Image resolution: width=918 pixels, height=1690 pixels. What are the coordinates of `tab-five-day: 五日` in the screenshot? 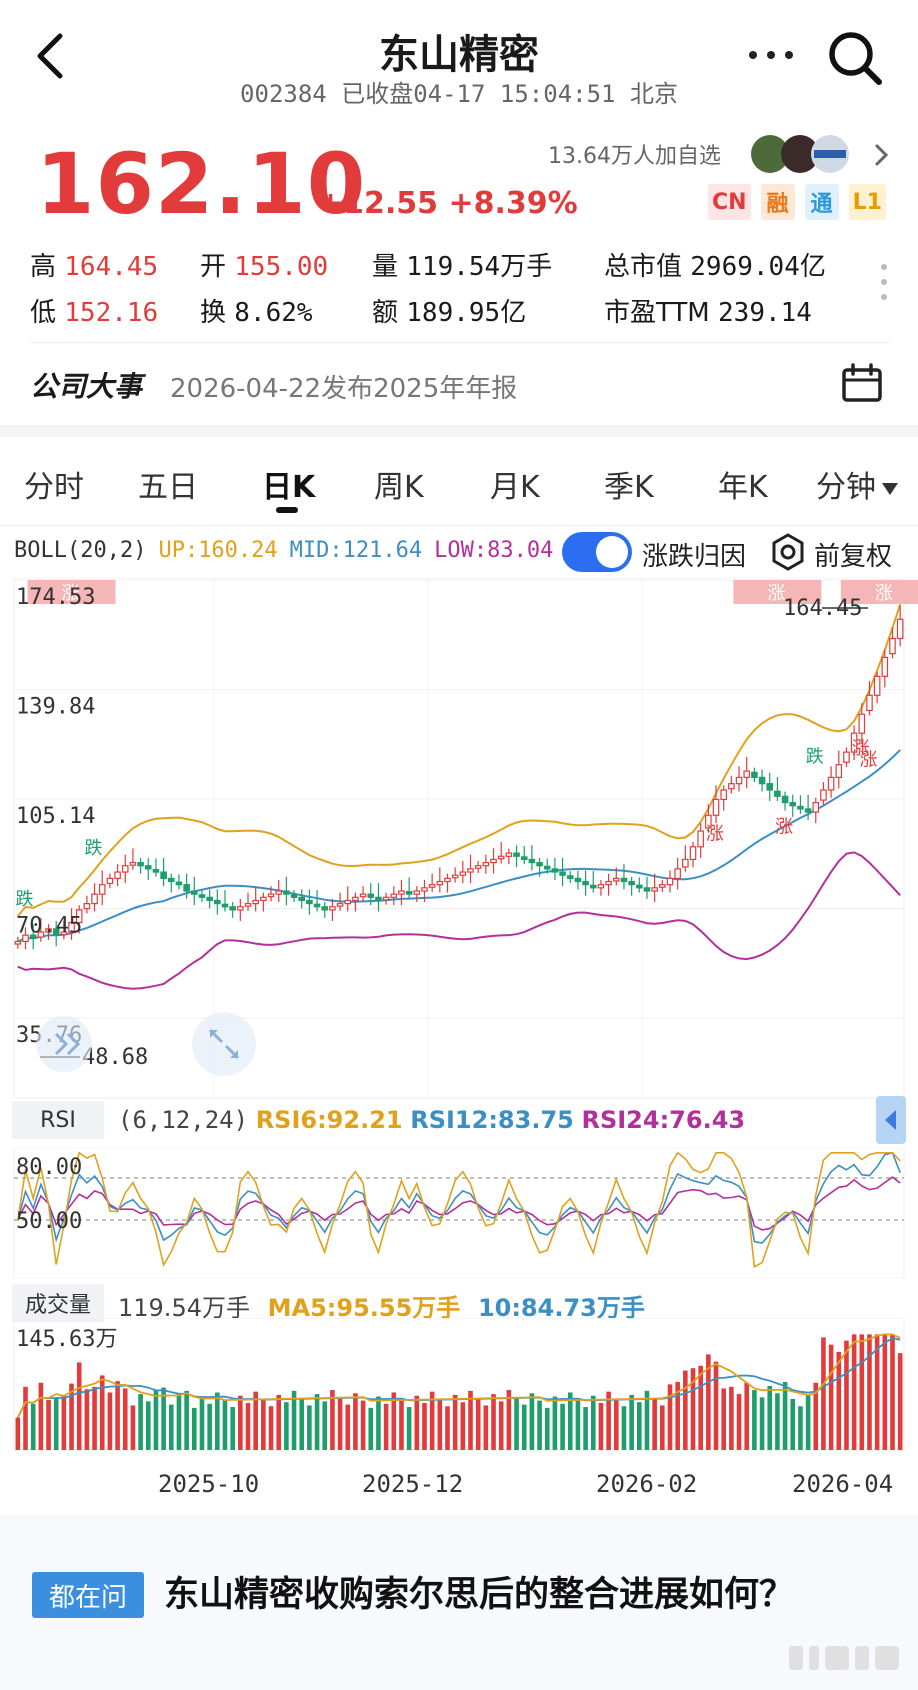 It's located at (168, 487).